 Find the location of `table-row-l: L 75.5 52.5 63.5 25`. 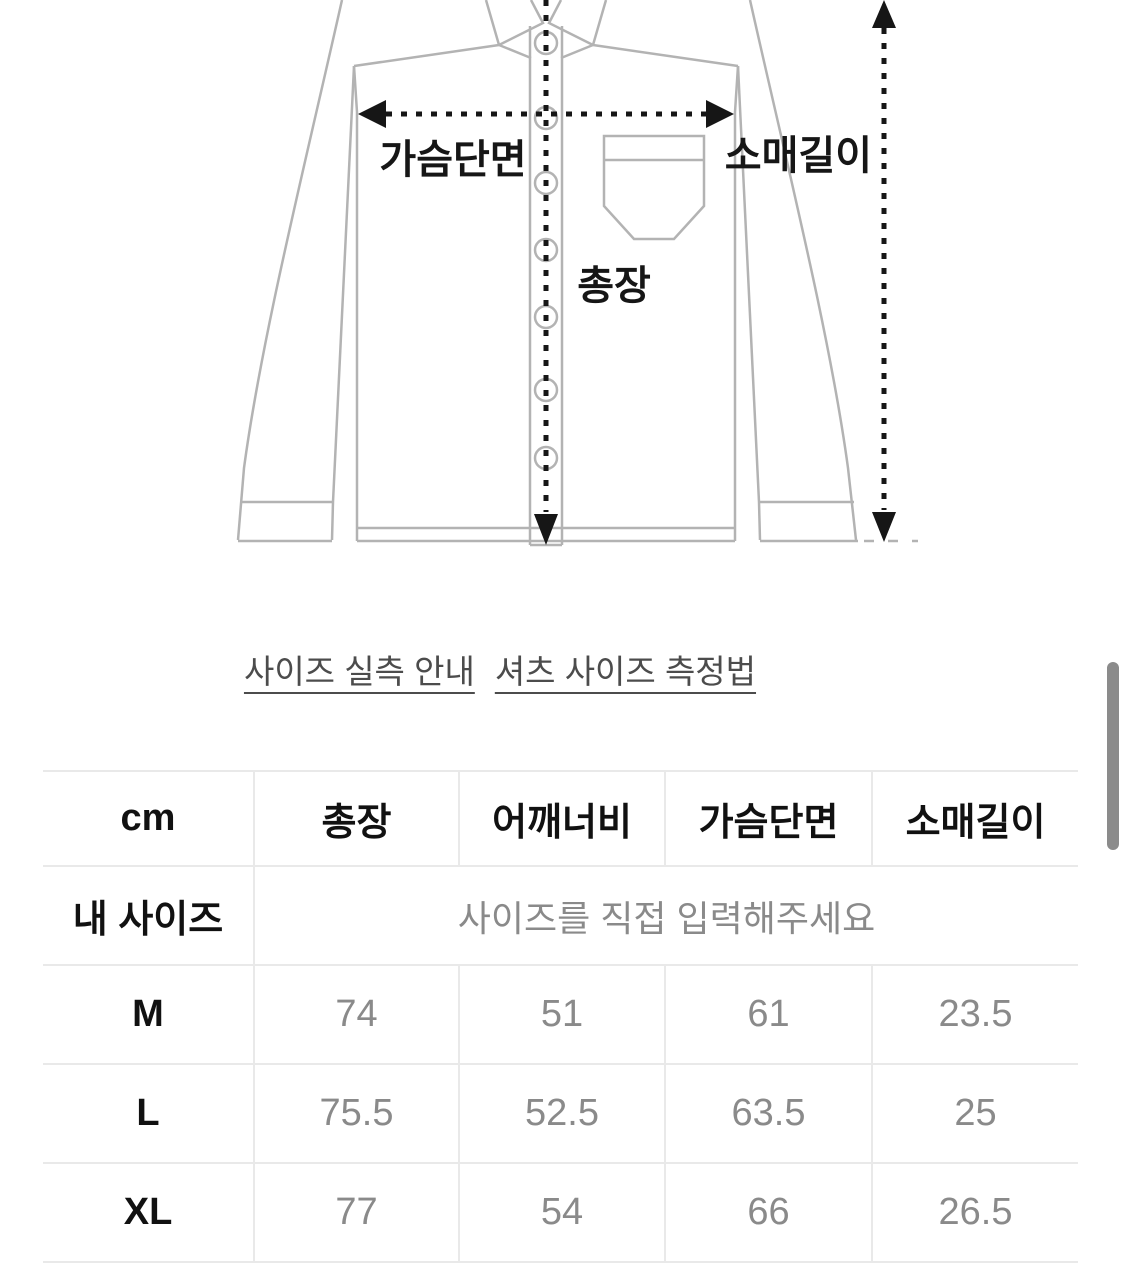

table-row-l: L 75.5 52.5 63.5 25 is located at coordinates (560, 1113).